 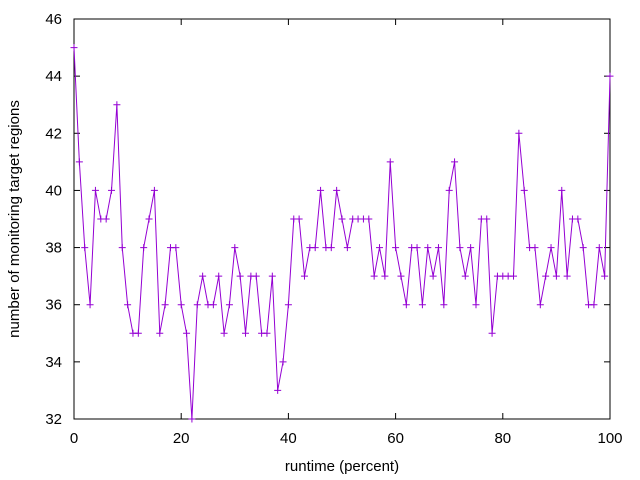 What do you see at coordinates (53, 190) in the screenshot?
I see `y-tick-label: 40` at bounding box center [53, 190].